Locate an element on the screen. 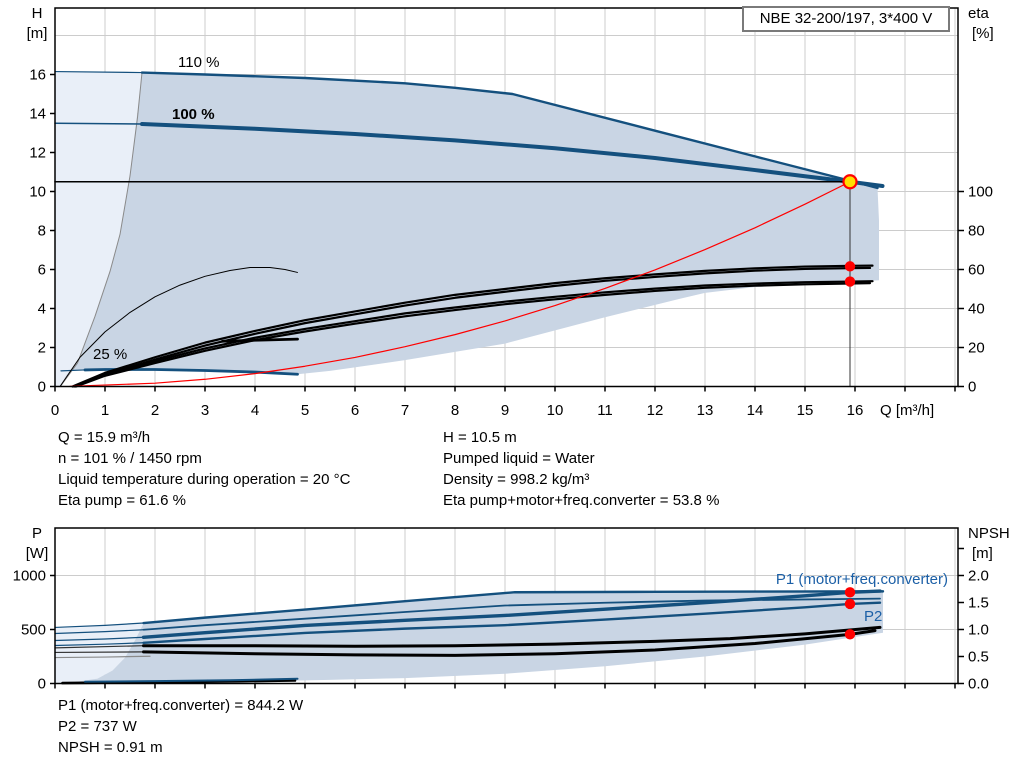 The image size is (1024, 781). eta-total-point-marker is located at coordinates (850, 281).